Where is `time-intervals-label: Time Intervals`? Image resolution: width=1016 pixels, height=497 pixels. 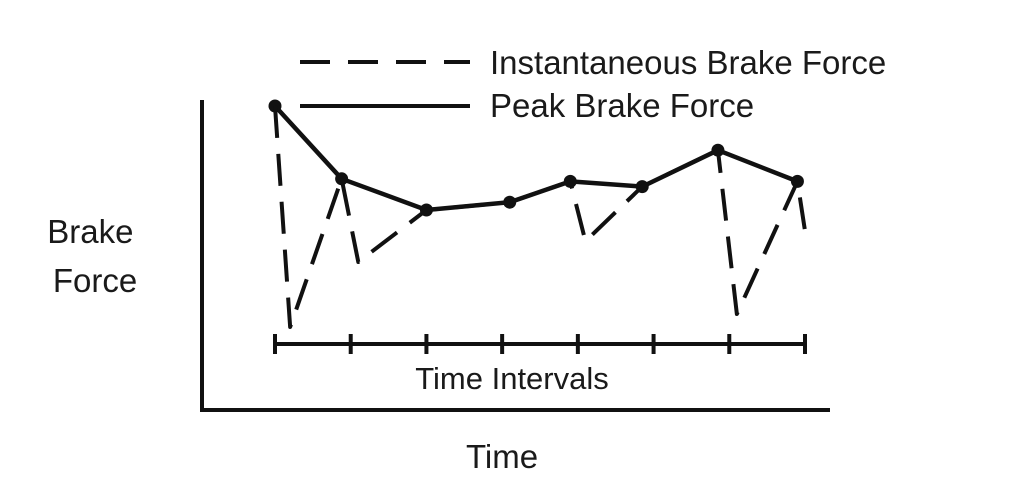 time-intervals-label: Time Intervals is located at coordinates (512, 378).